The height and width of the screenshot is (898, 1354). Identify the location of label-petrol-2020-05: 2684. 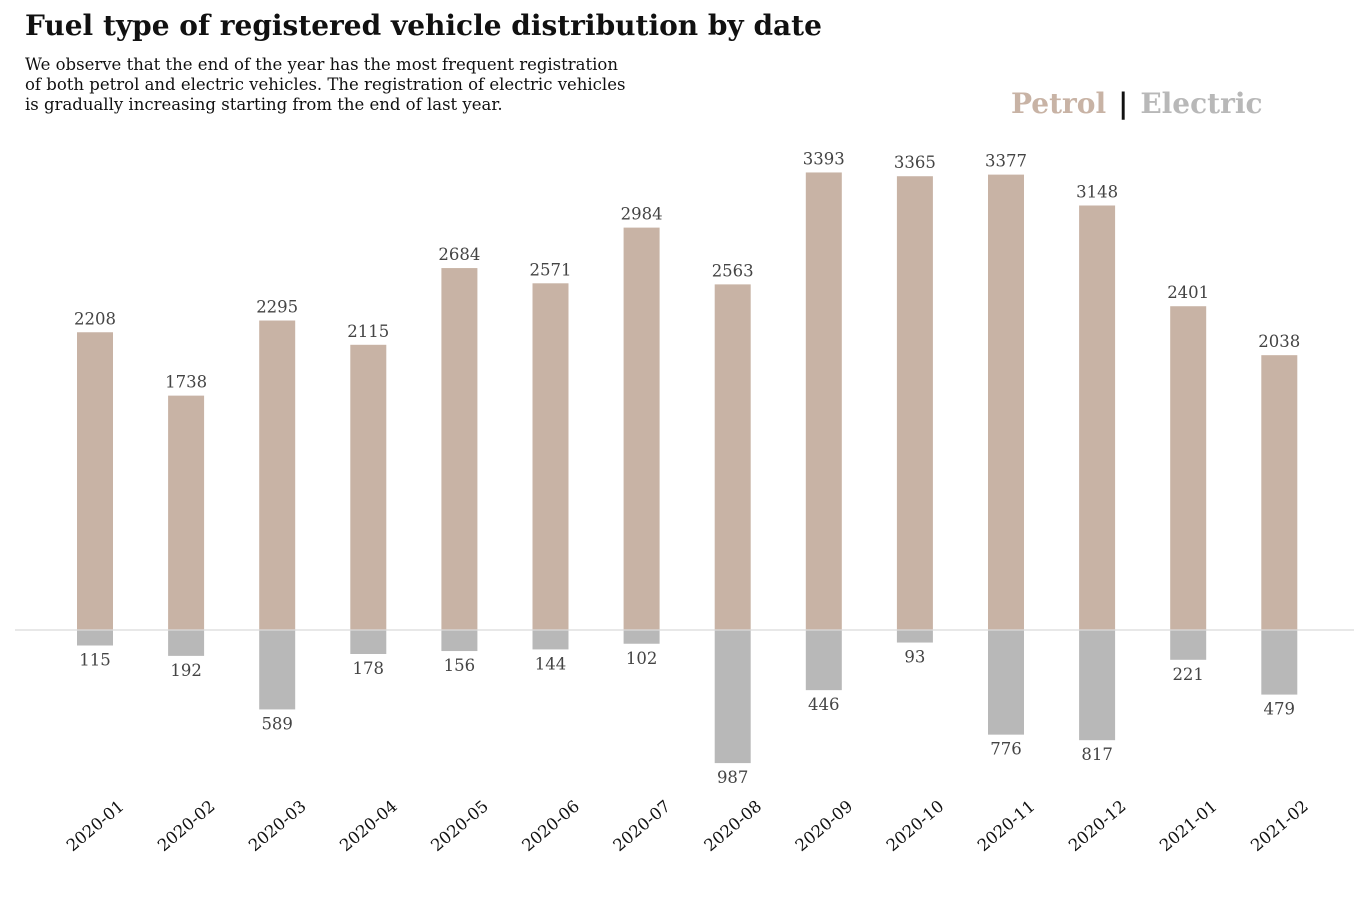
(459, 254).